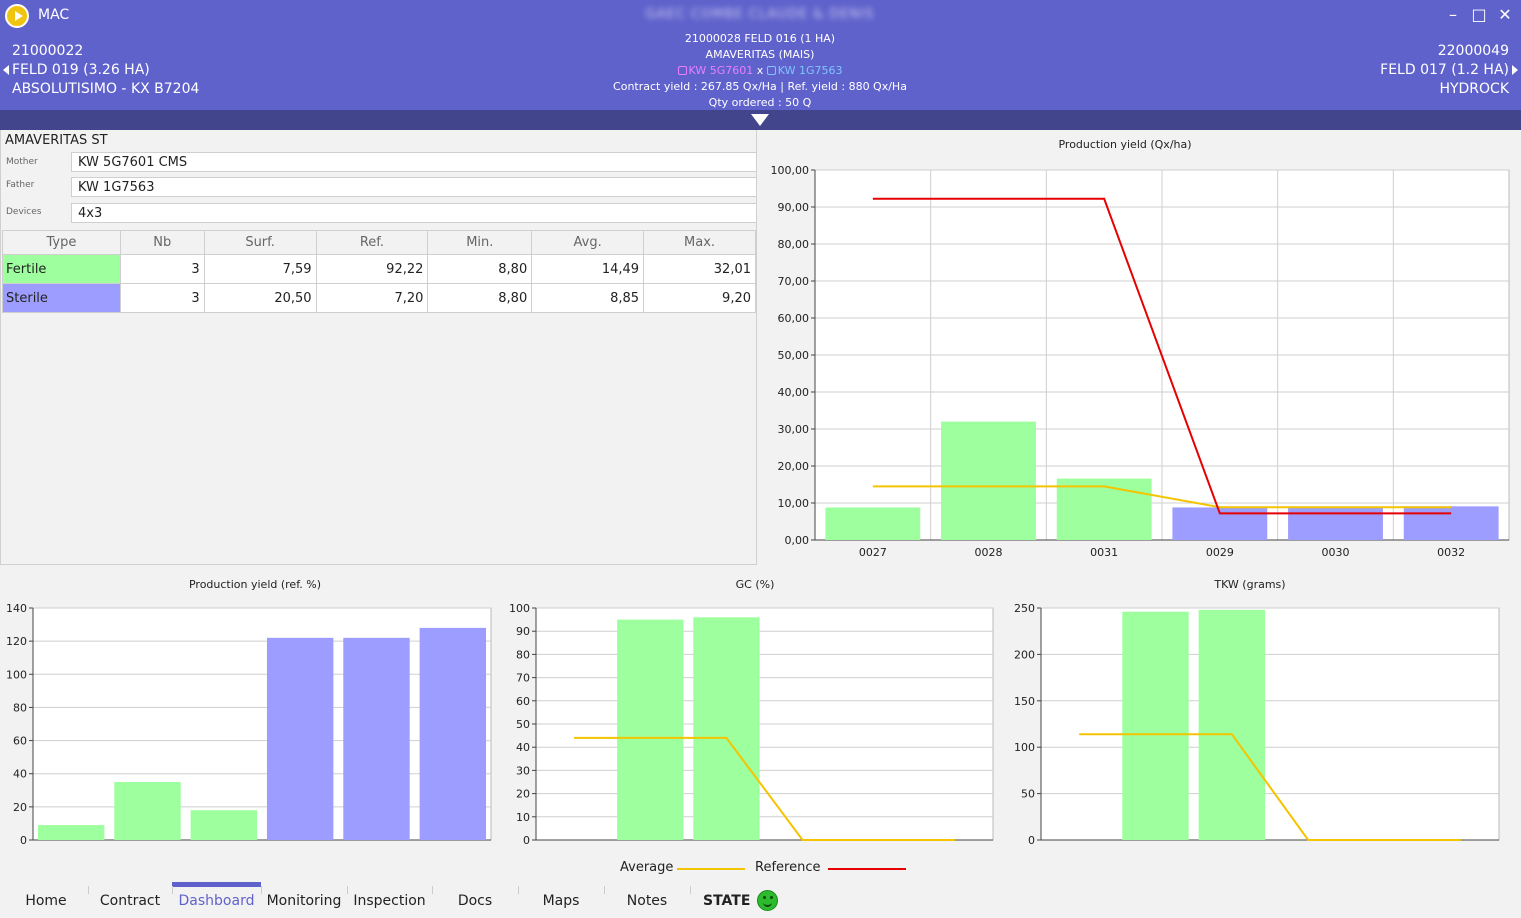 This screenshot has height=918, width=1521. I want to click on variety-title: AMAVERITAS ST, so click(56, 140).